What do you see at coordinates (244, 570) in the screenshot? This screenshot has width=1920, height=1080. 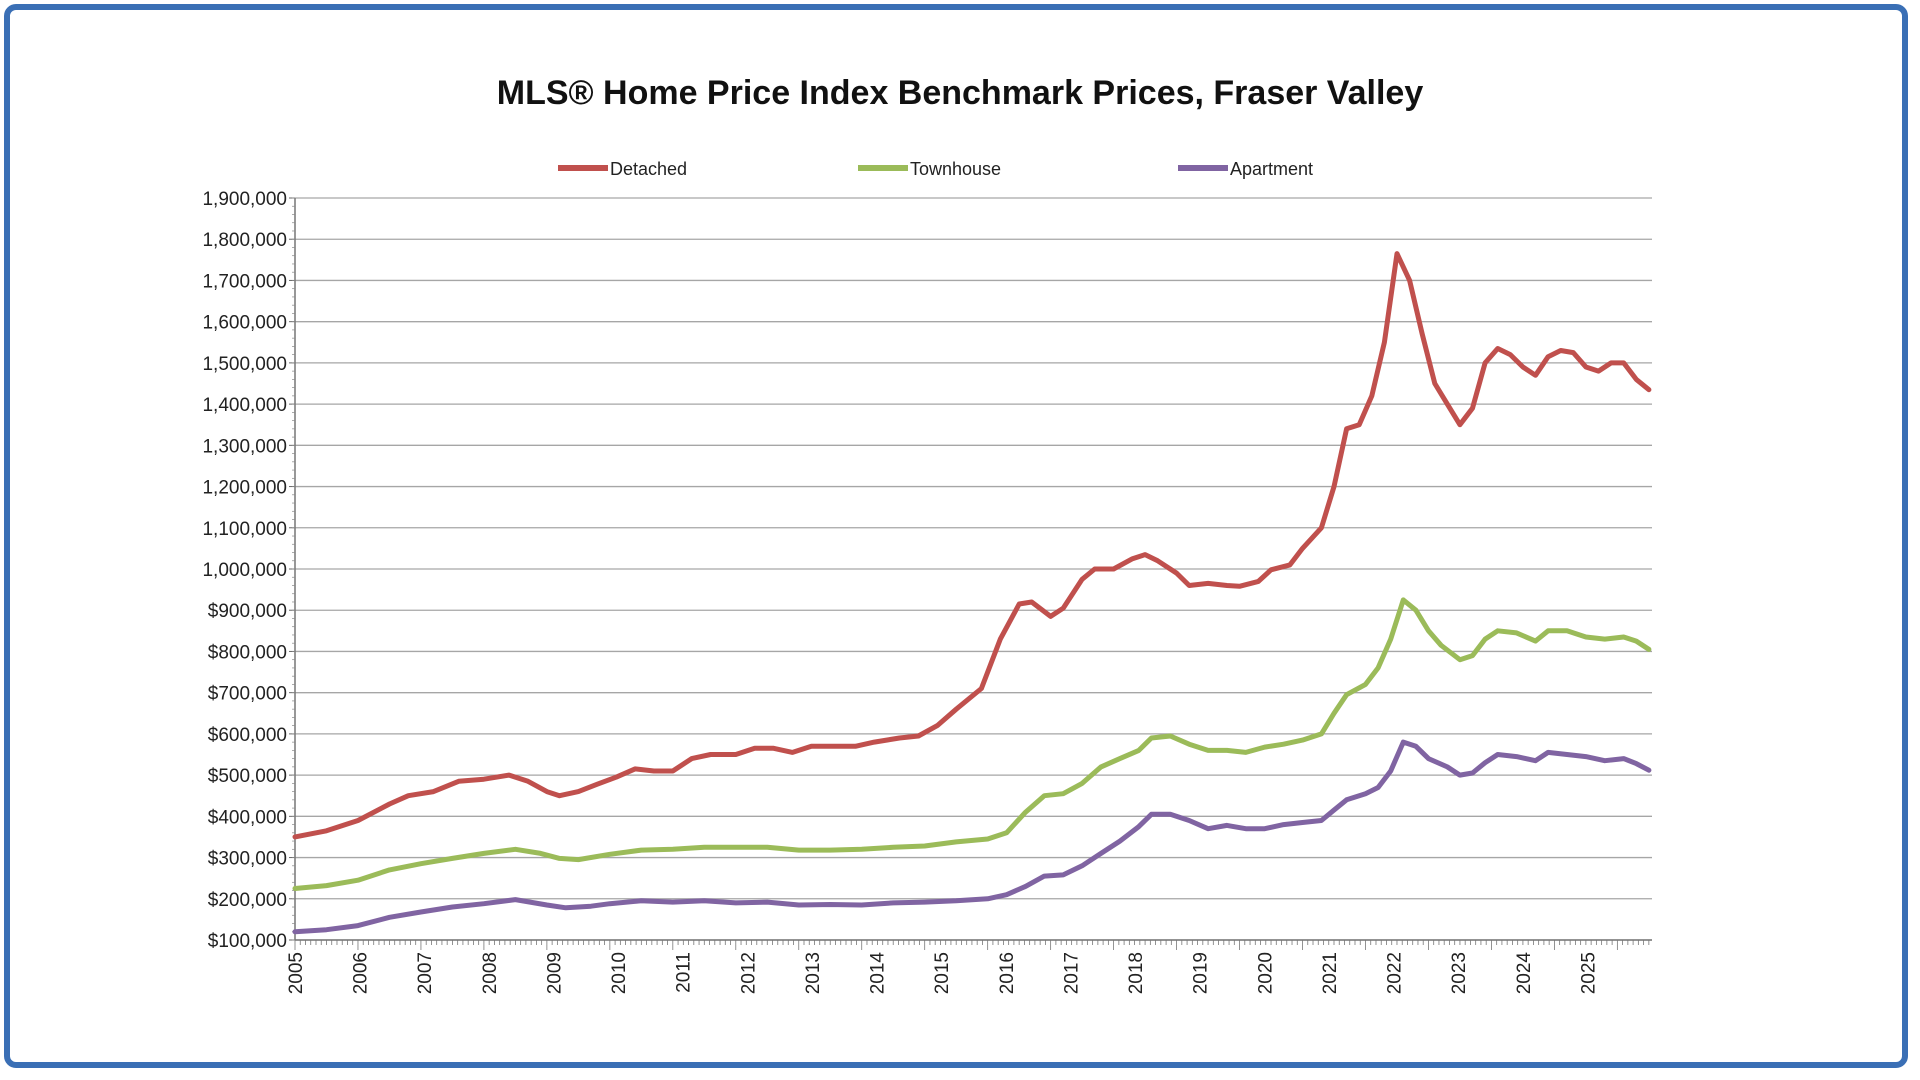 I see `y-tick-label: 1,000,000` at bounding box center [244, 570].